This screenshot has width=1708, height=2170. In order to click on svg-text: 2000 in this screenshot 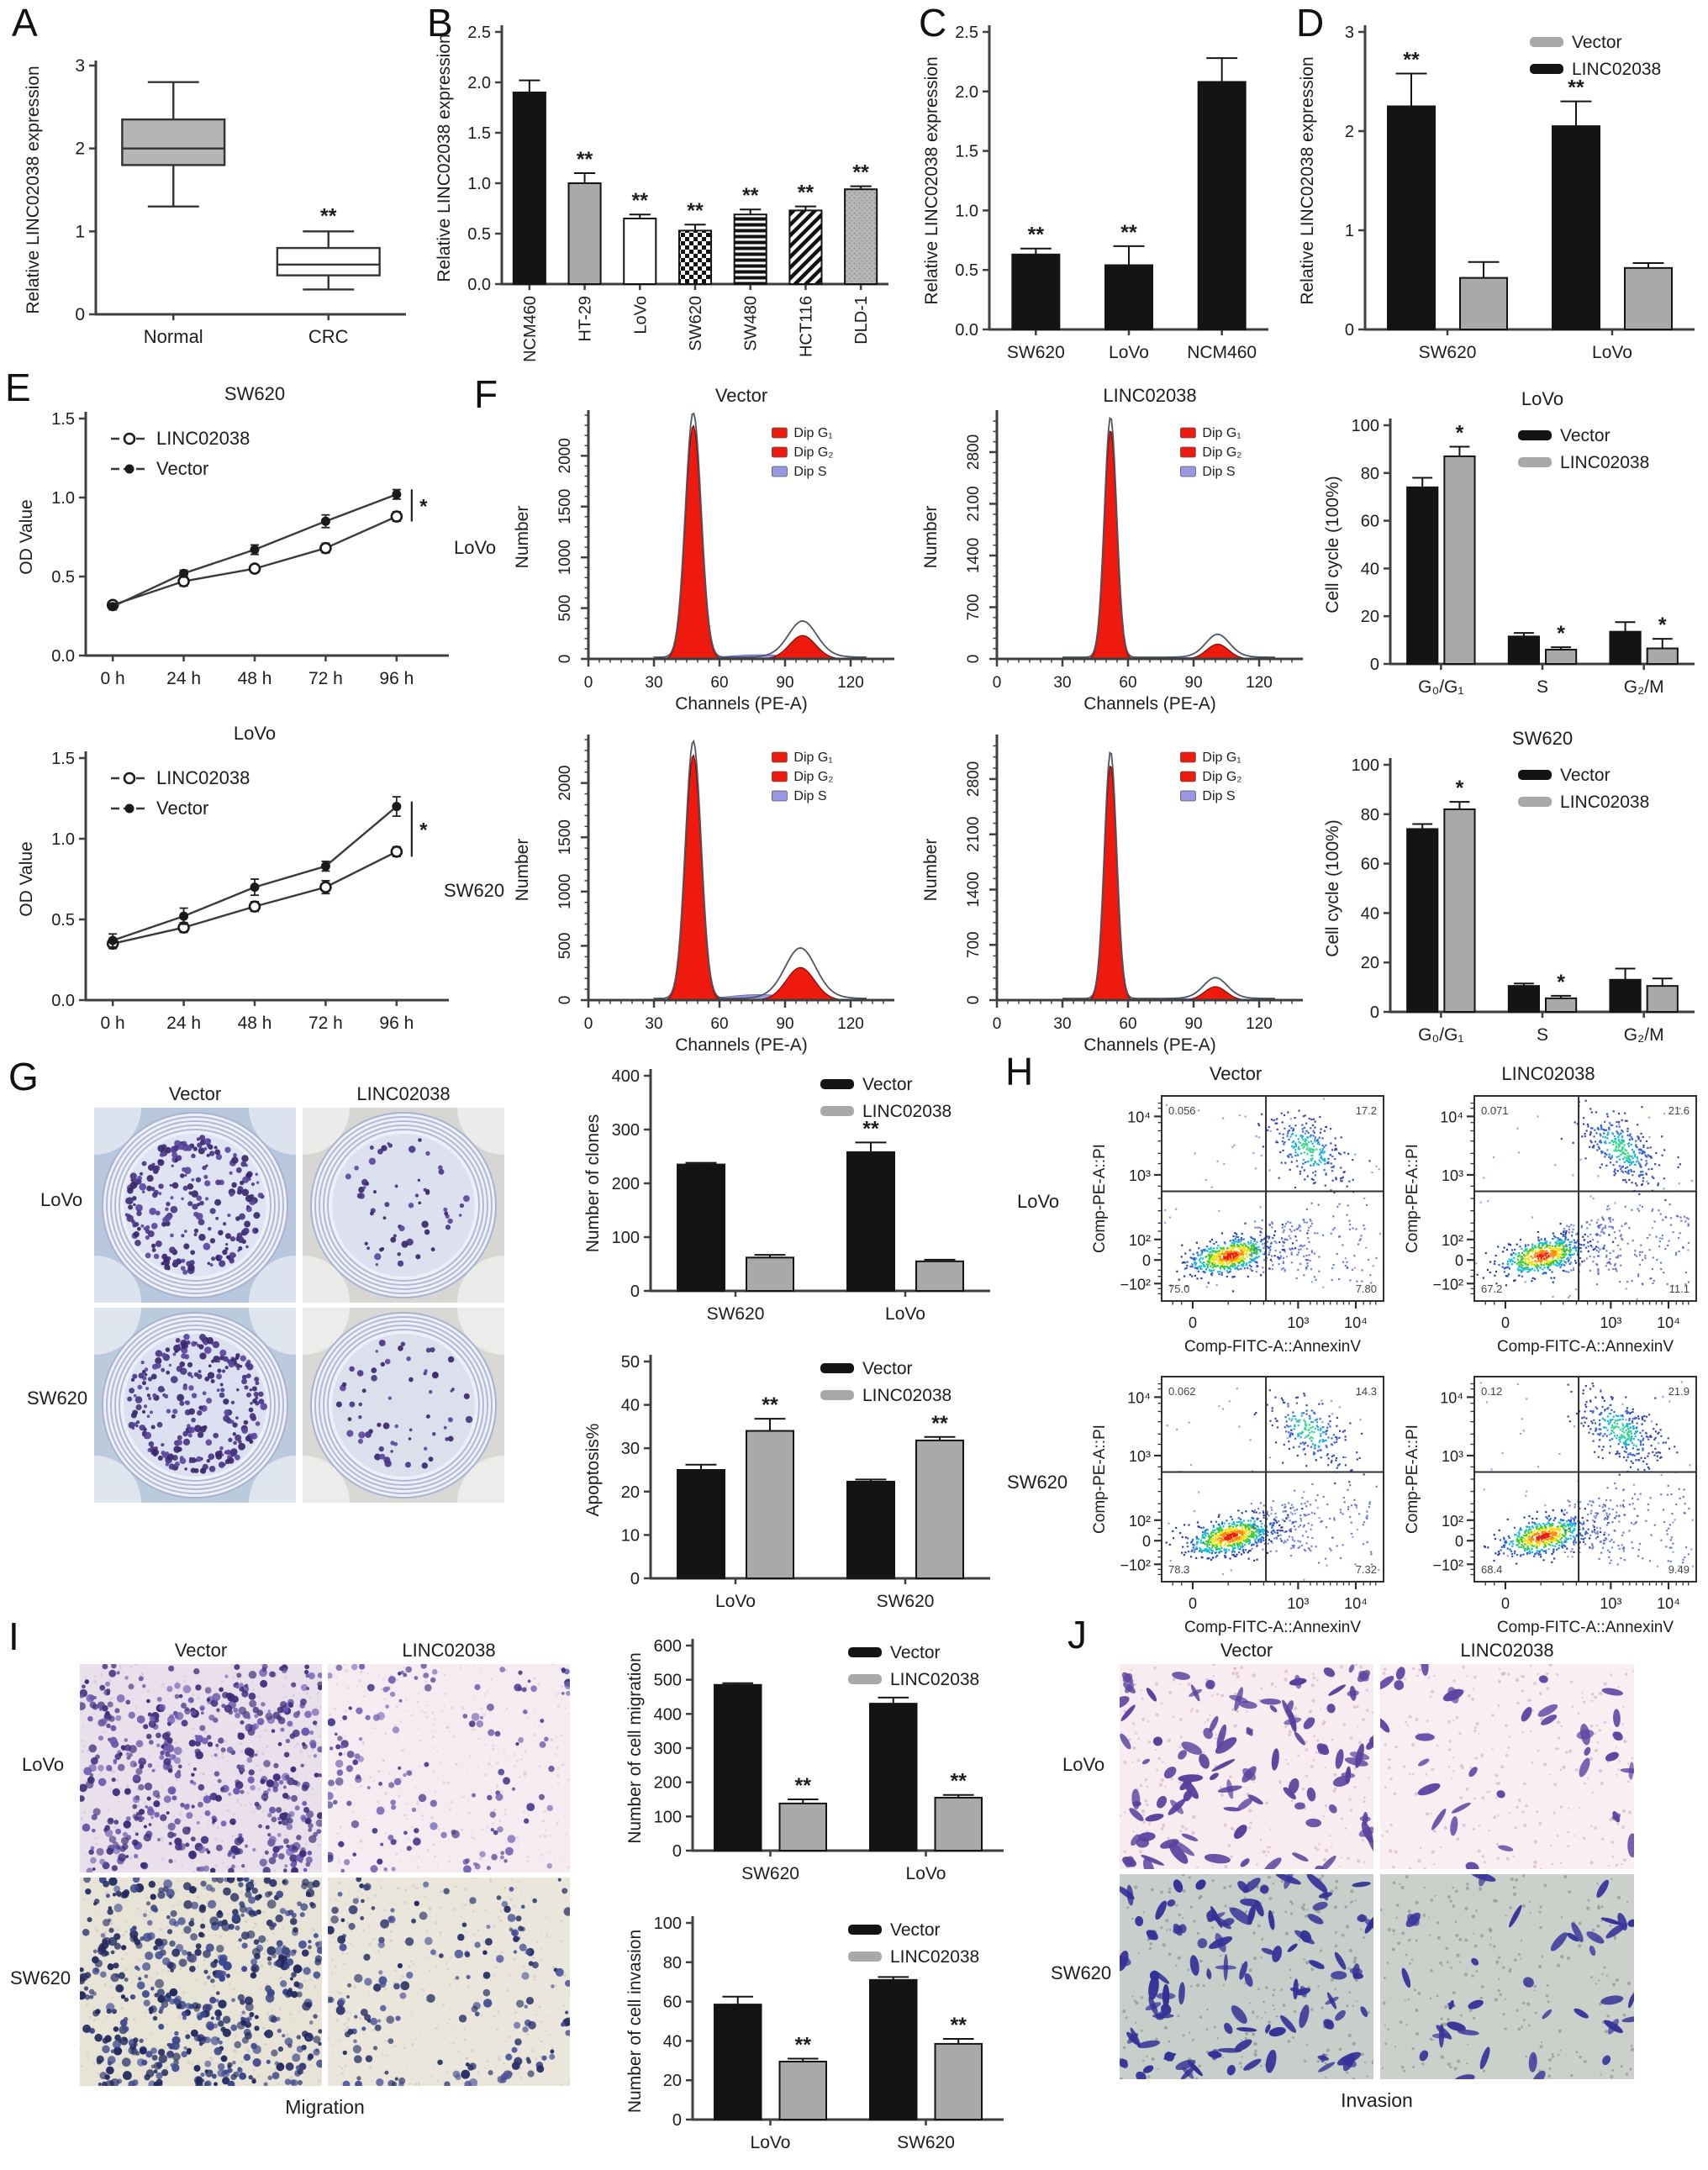, I will do `click(565, 783)`.